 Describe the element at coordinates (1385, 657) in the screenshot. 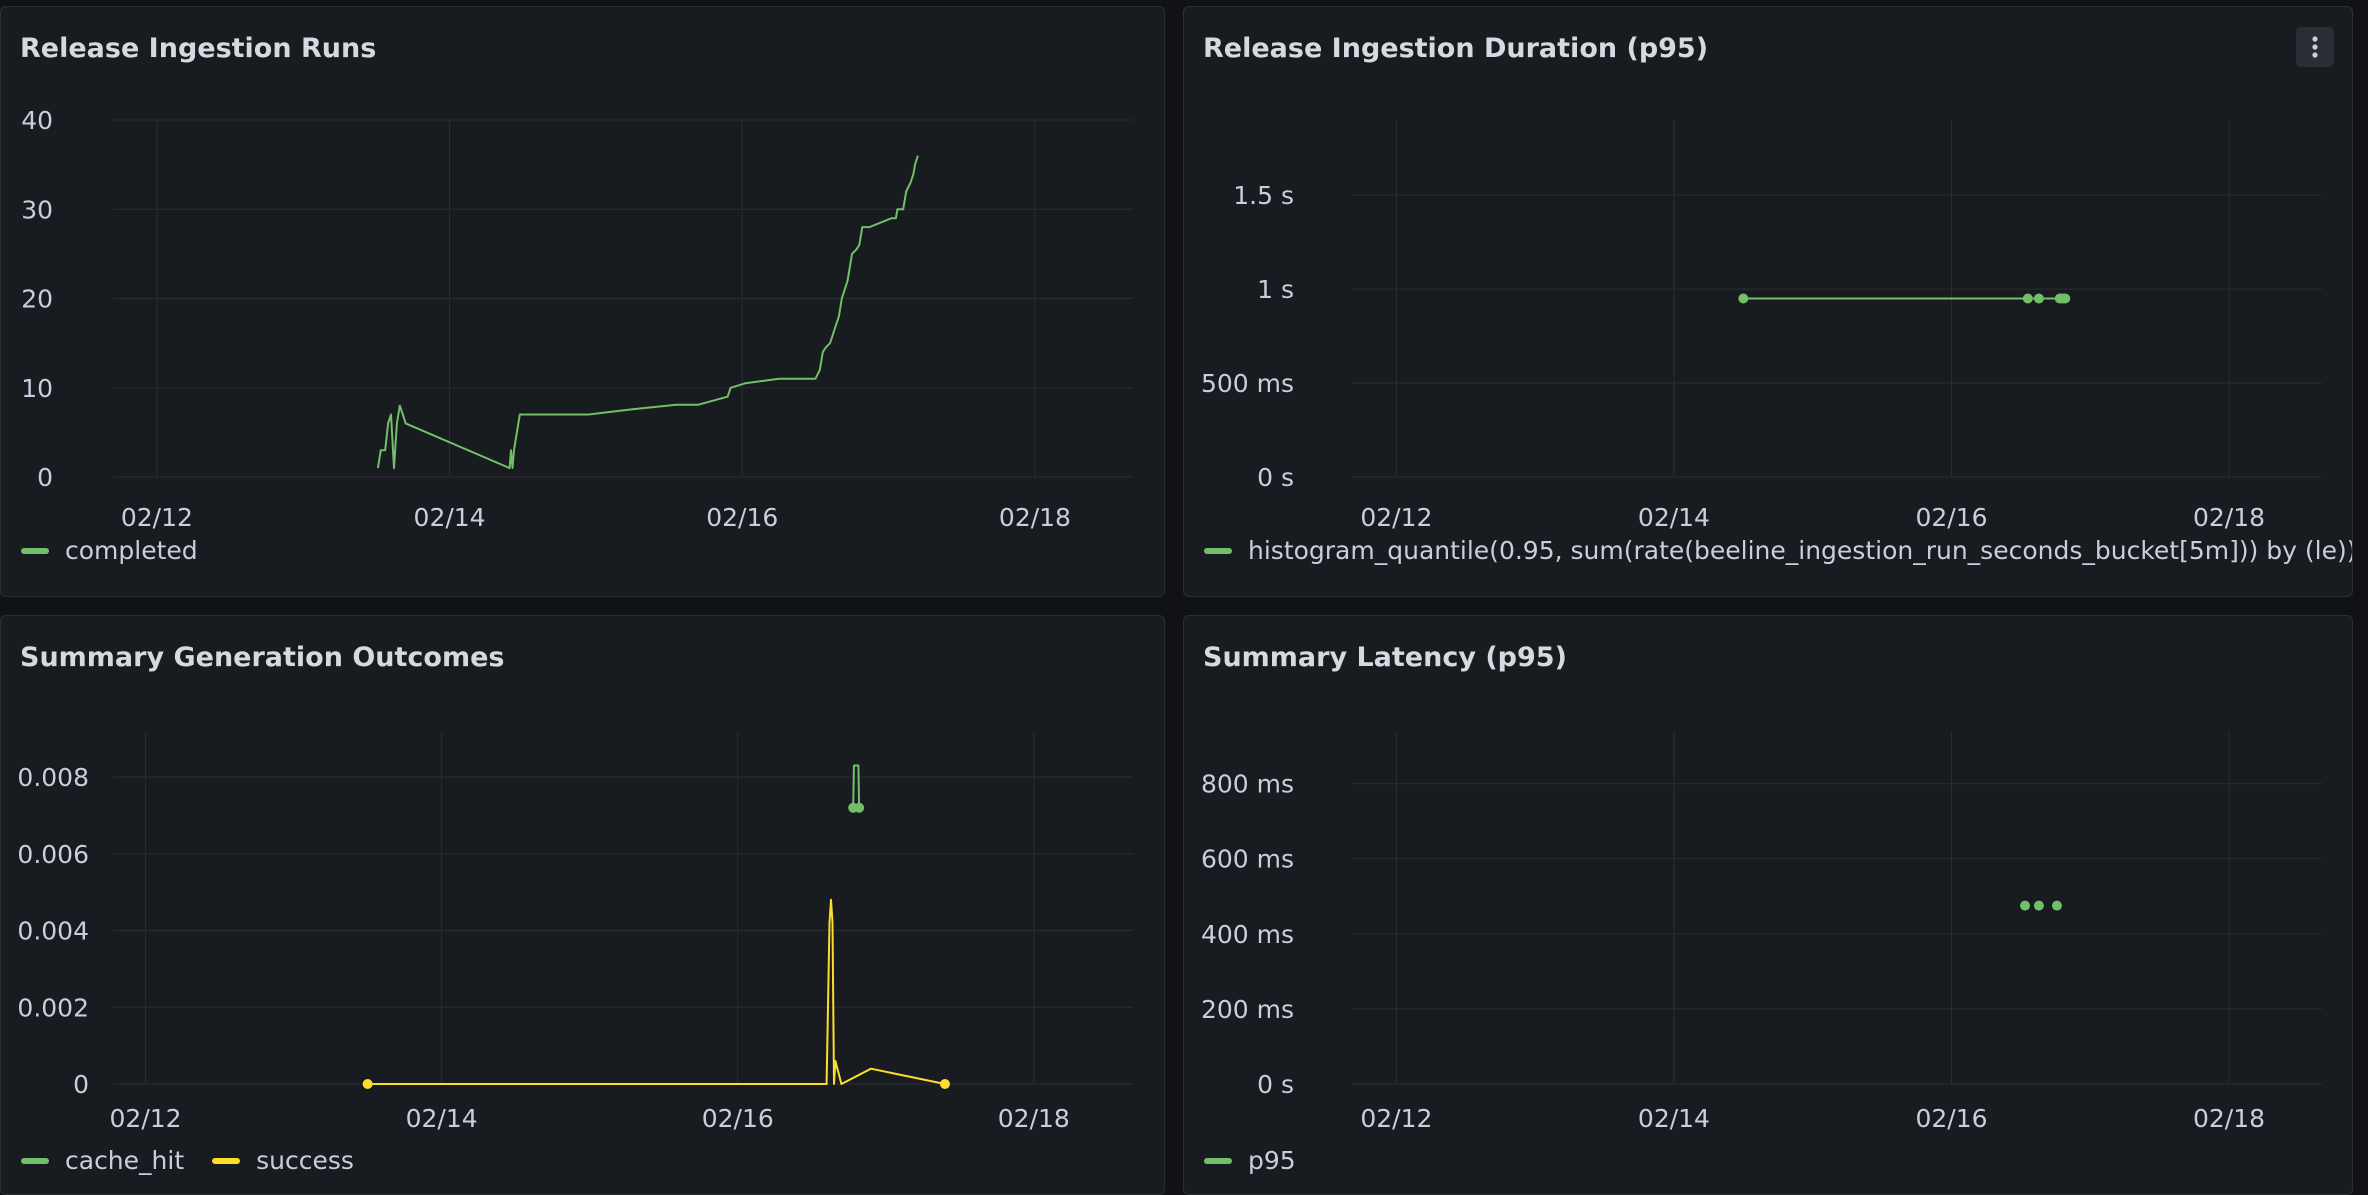

I see `panel-title: Summary Latency (p95)` at that location.